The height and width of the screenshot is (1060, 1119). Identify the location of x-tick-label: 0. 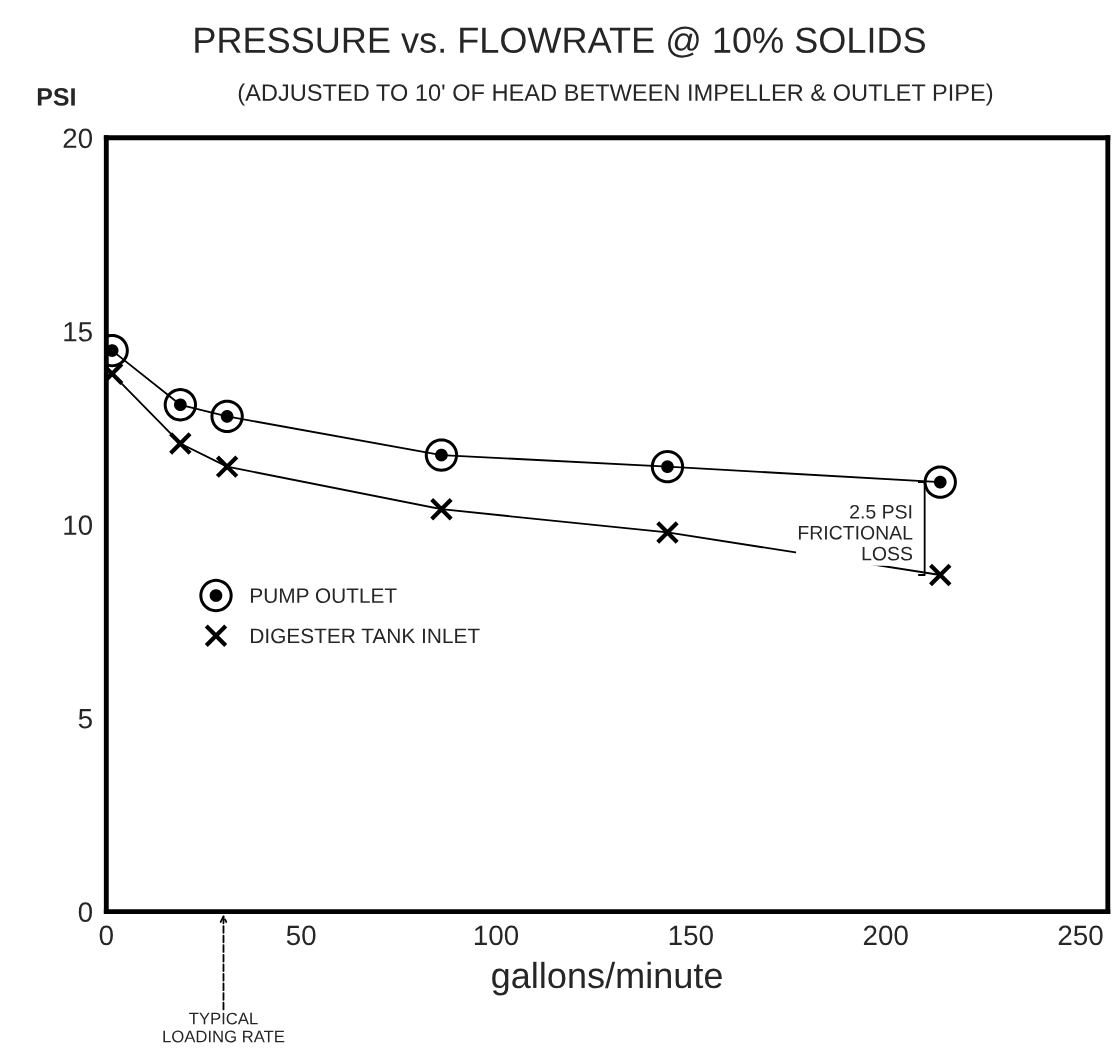
(106, 935).